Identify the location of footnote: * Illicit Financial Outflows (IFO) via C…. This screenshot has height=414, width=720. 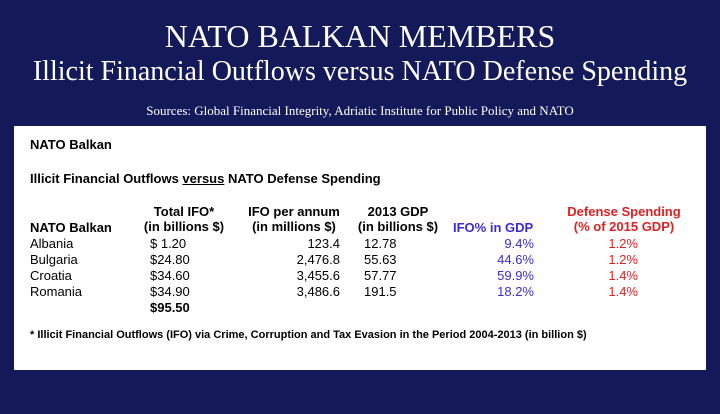
(308, 335).